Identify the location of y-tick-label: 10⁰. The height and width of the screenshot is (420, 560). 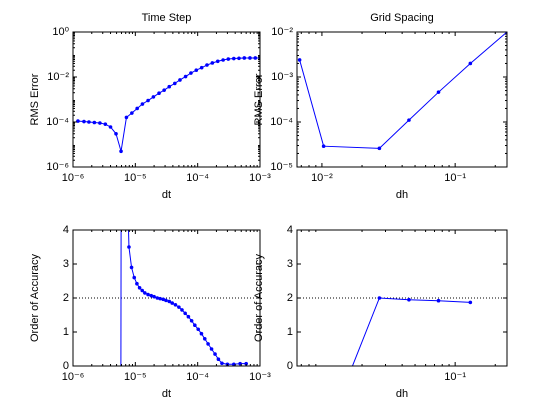
(60, 32).